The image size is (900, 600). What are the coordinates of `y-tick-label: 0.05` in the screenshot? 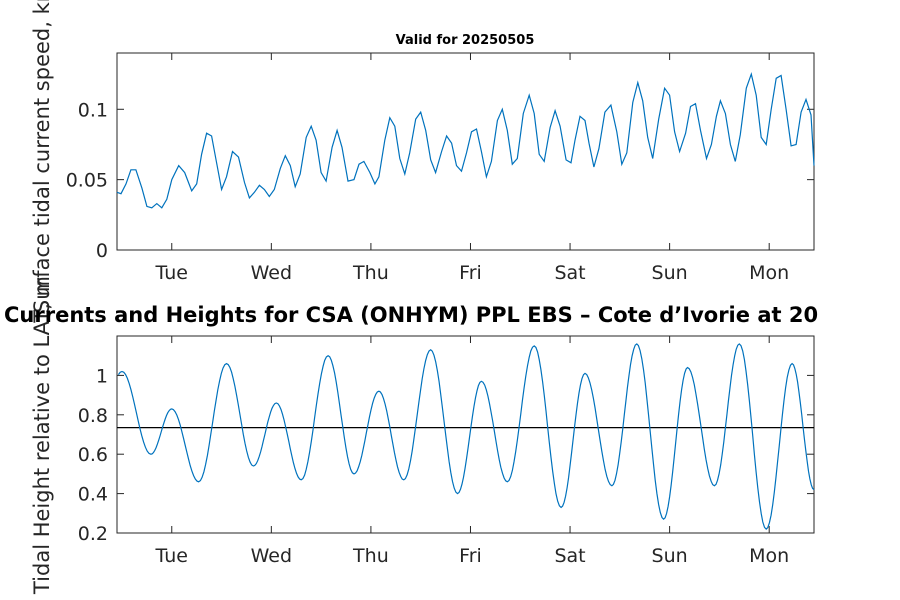 It's located at (87, 181).